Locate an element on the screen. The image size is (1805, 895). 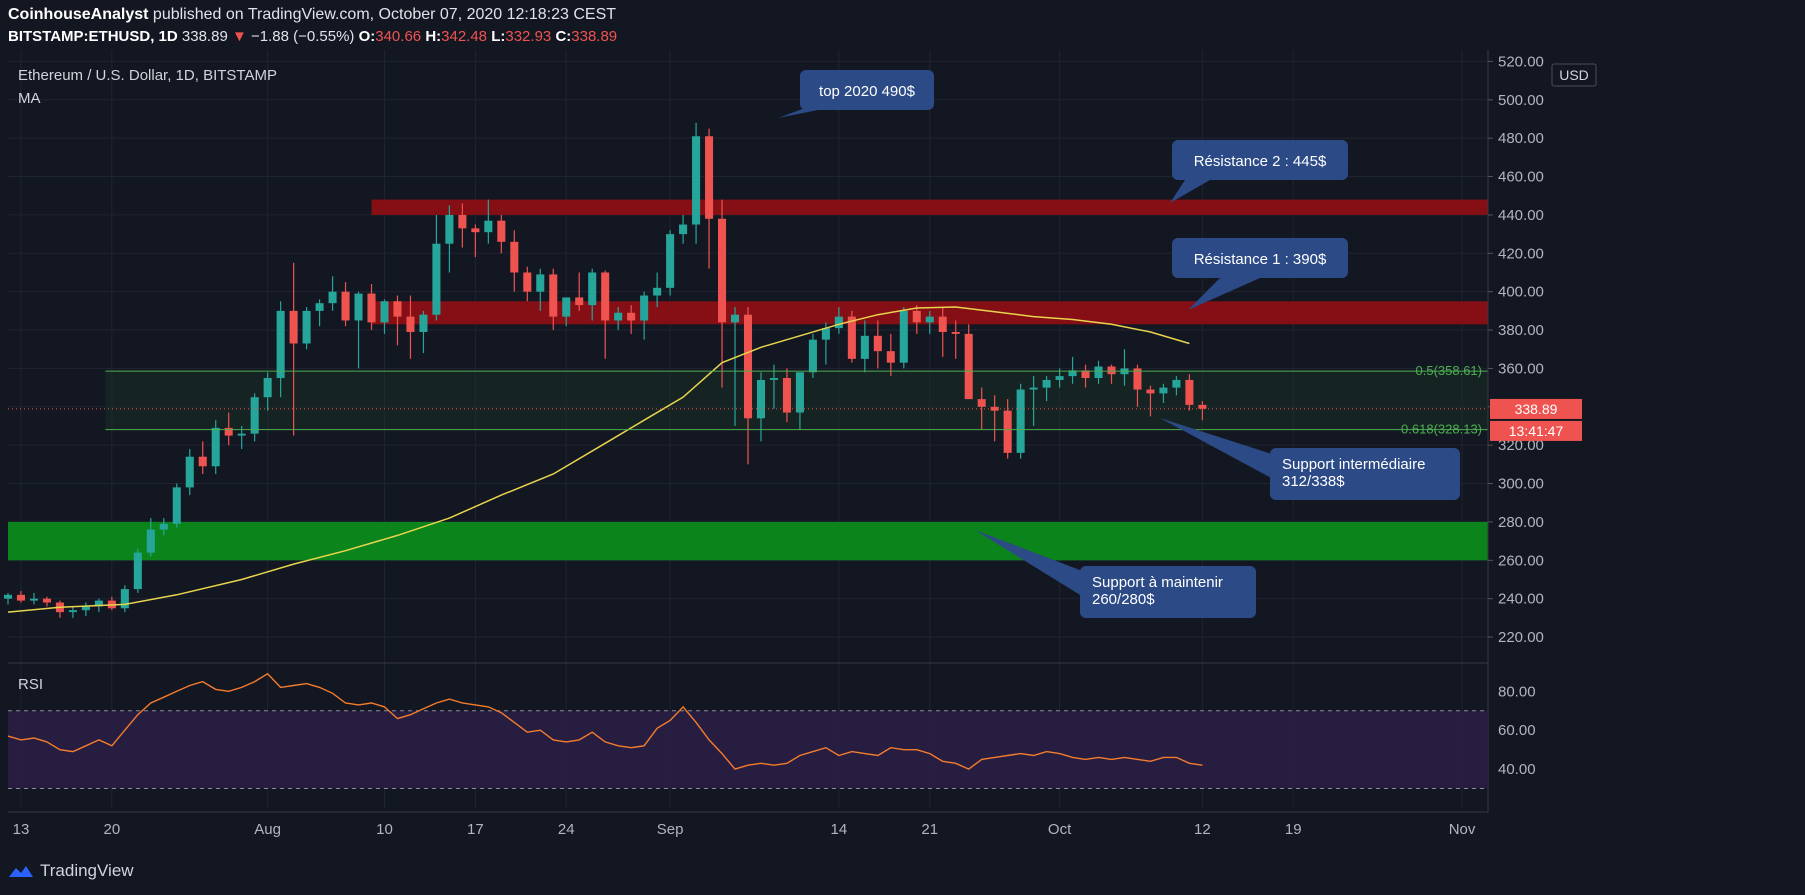
rsi-tick-label: 40.00 is located at coordinates (1517, 769).